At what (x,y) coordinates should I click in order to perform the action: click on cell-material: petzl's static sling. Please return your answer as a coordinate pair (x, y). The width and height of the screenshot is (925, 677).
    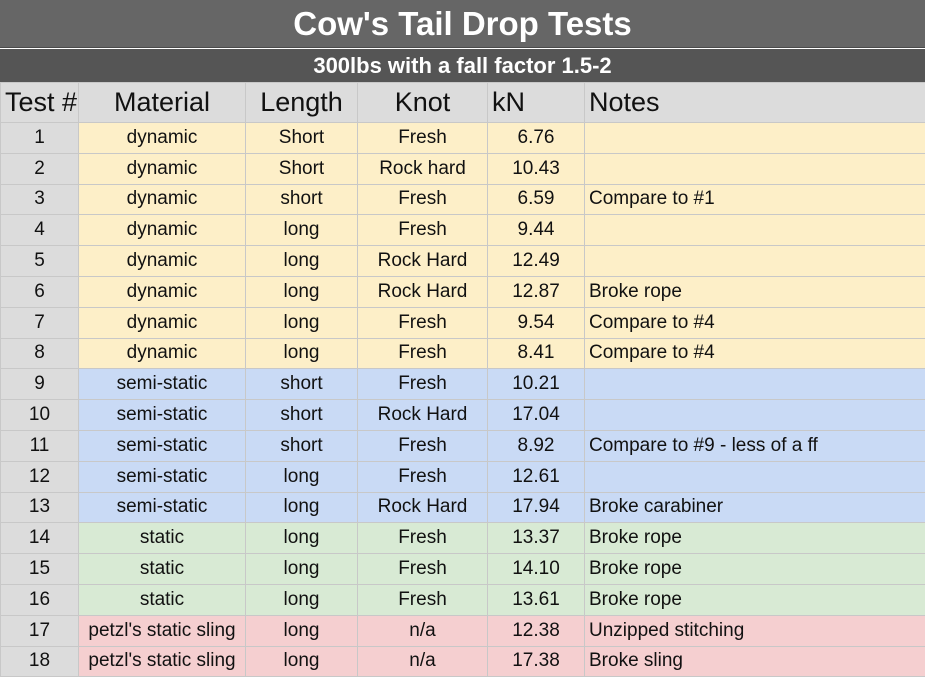
    Looking at the image, I should click on (162, 661).